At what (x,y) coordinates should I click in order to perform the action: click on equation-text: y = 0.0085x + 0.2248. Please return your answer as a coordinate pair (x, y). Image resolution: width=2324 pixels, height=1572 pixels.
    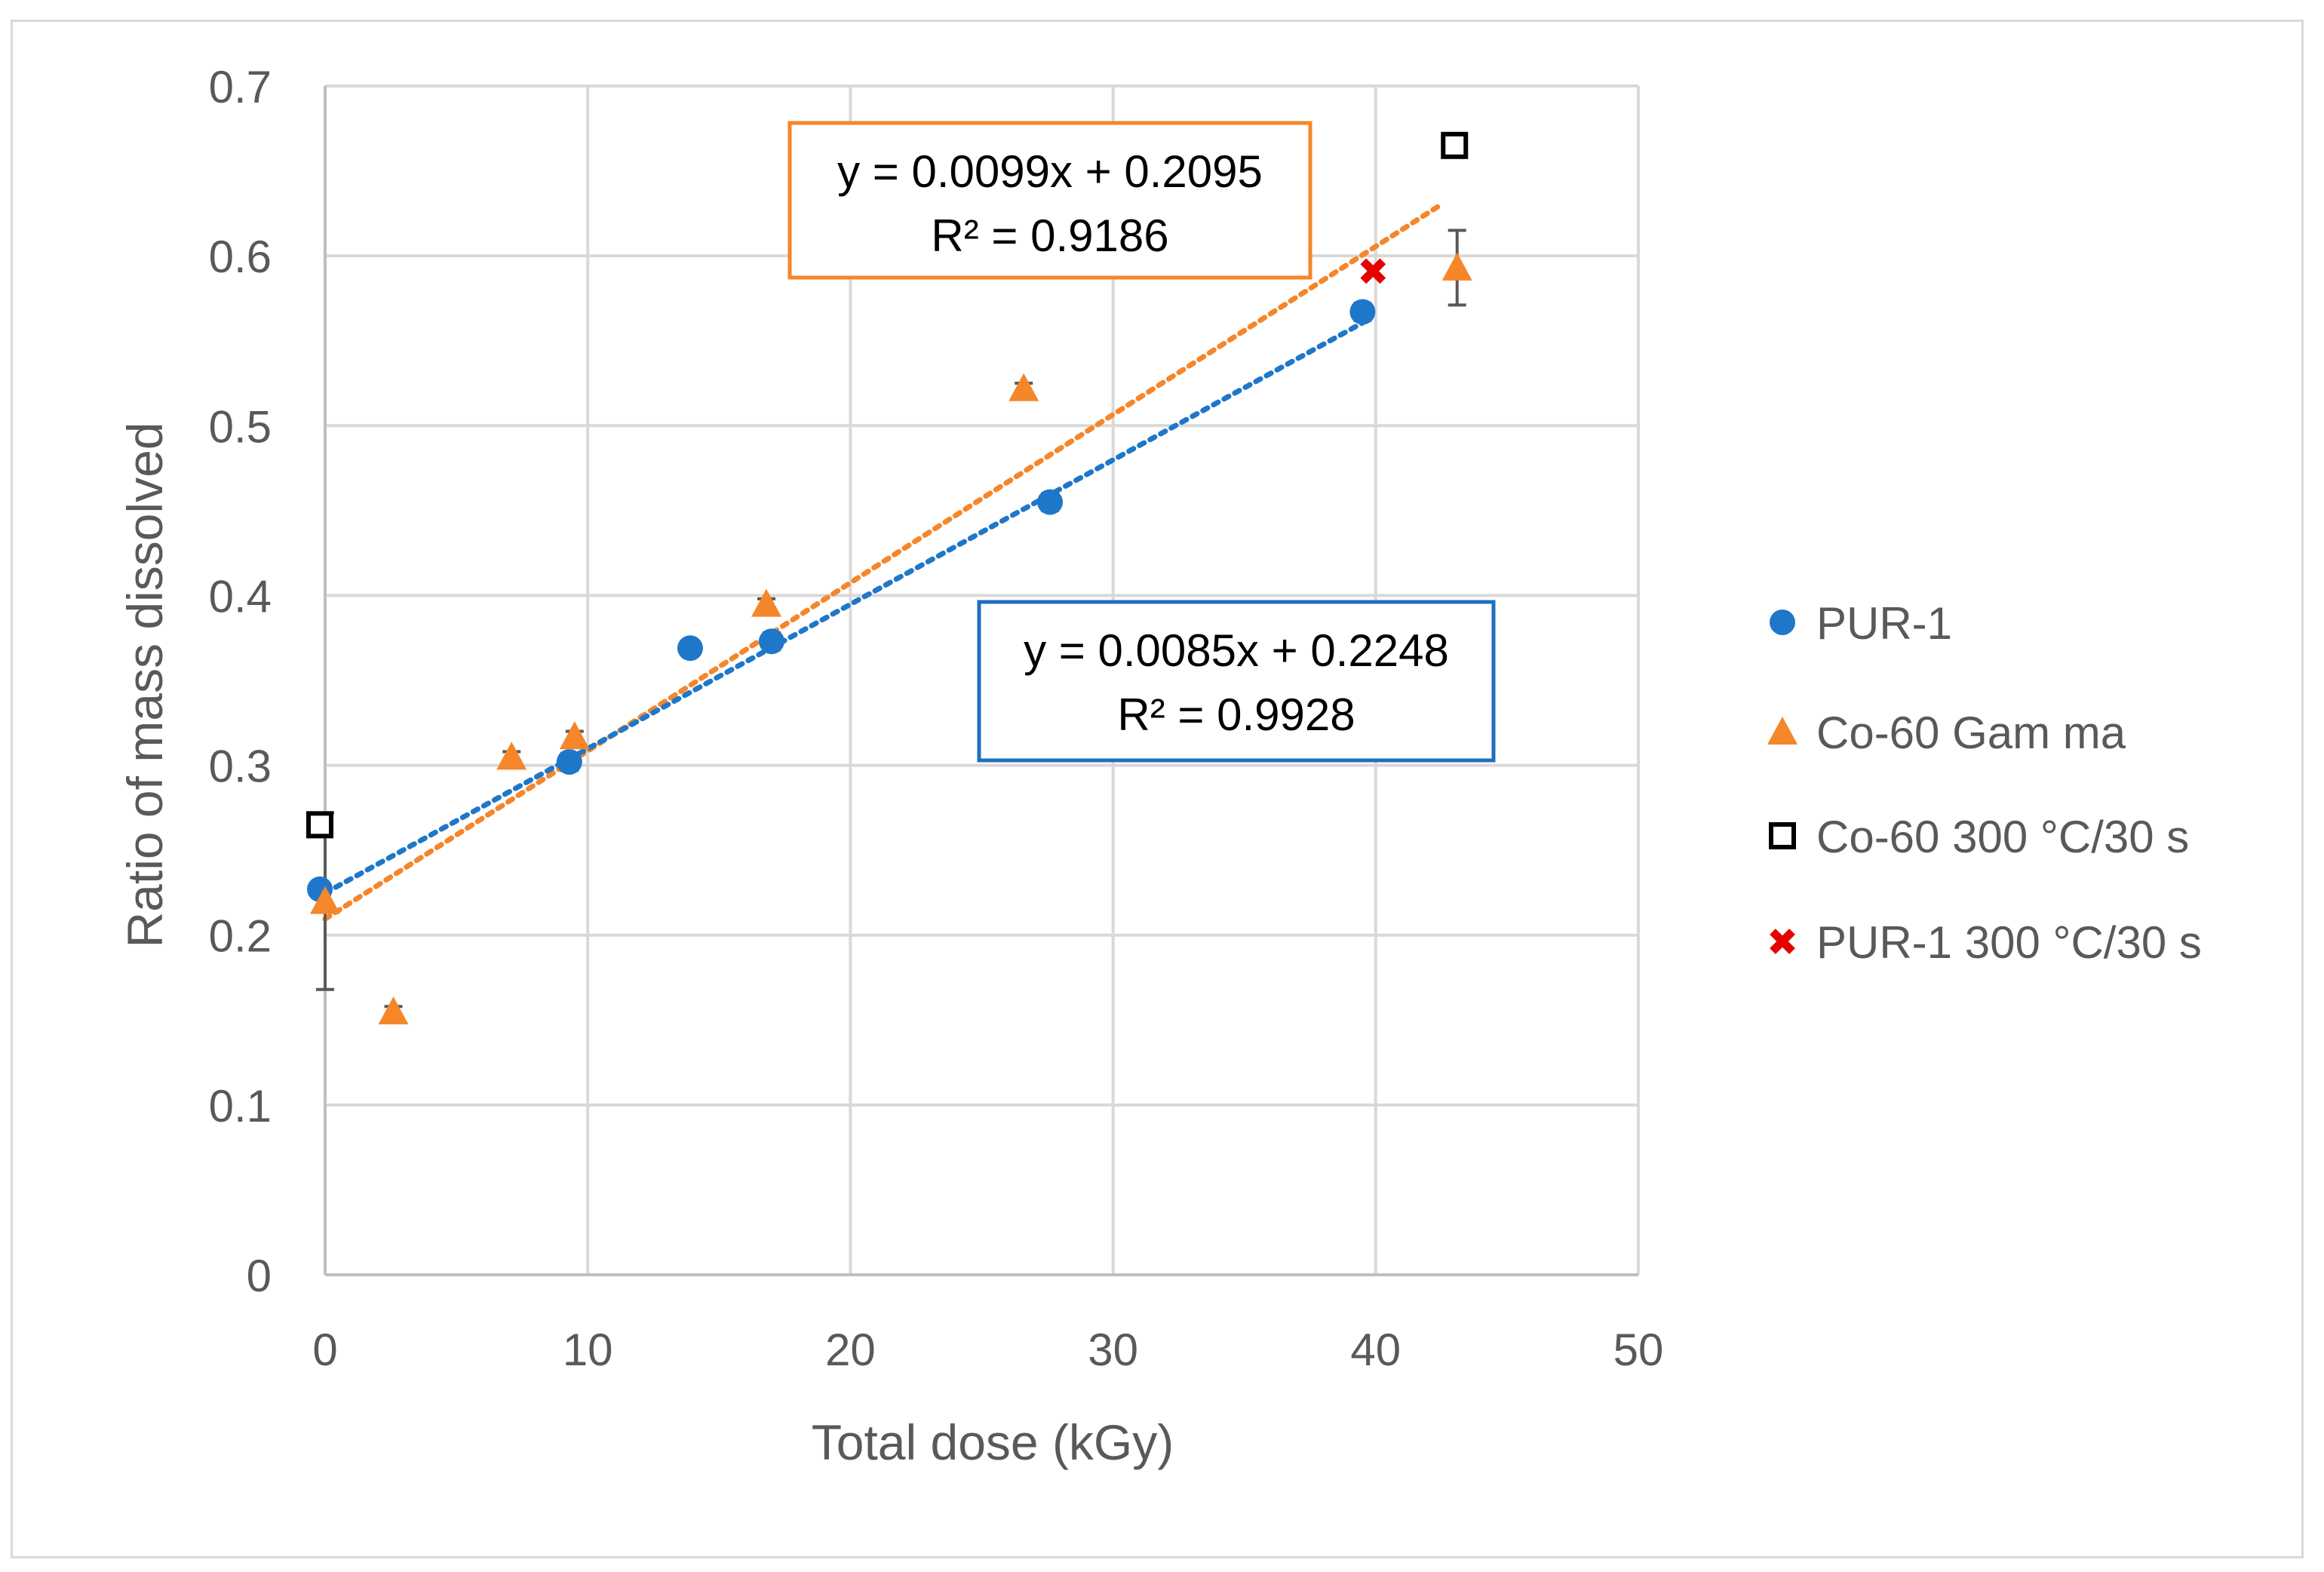
    Looking at the image, I should click on (1236, 650).